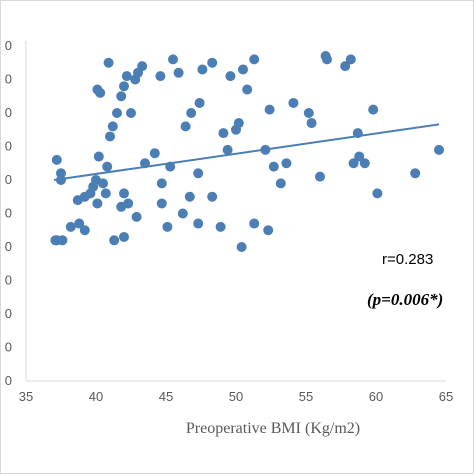 This screenshot has height=475, width=474. Describe the element at coordinates (405, 299) in the screenshot. I see `p-annotation: (p=0.006*)` at that location.